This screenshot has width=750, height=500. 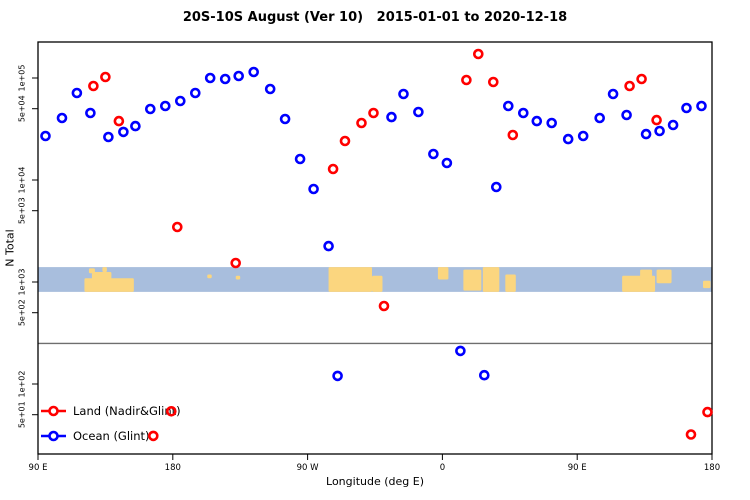 What do you see at coordinates (308, 468) in the screenshot?
I see `x-tick-label: 90 W` at bounding box center [308, 468].